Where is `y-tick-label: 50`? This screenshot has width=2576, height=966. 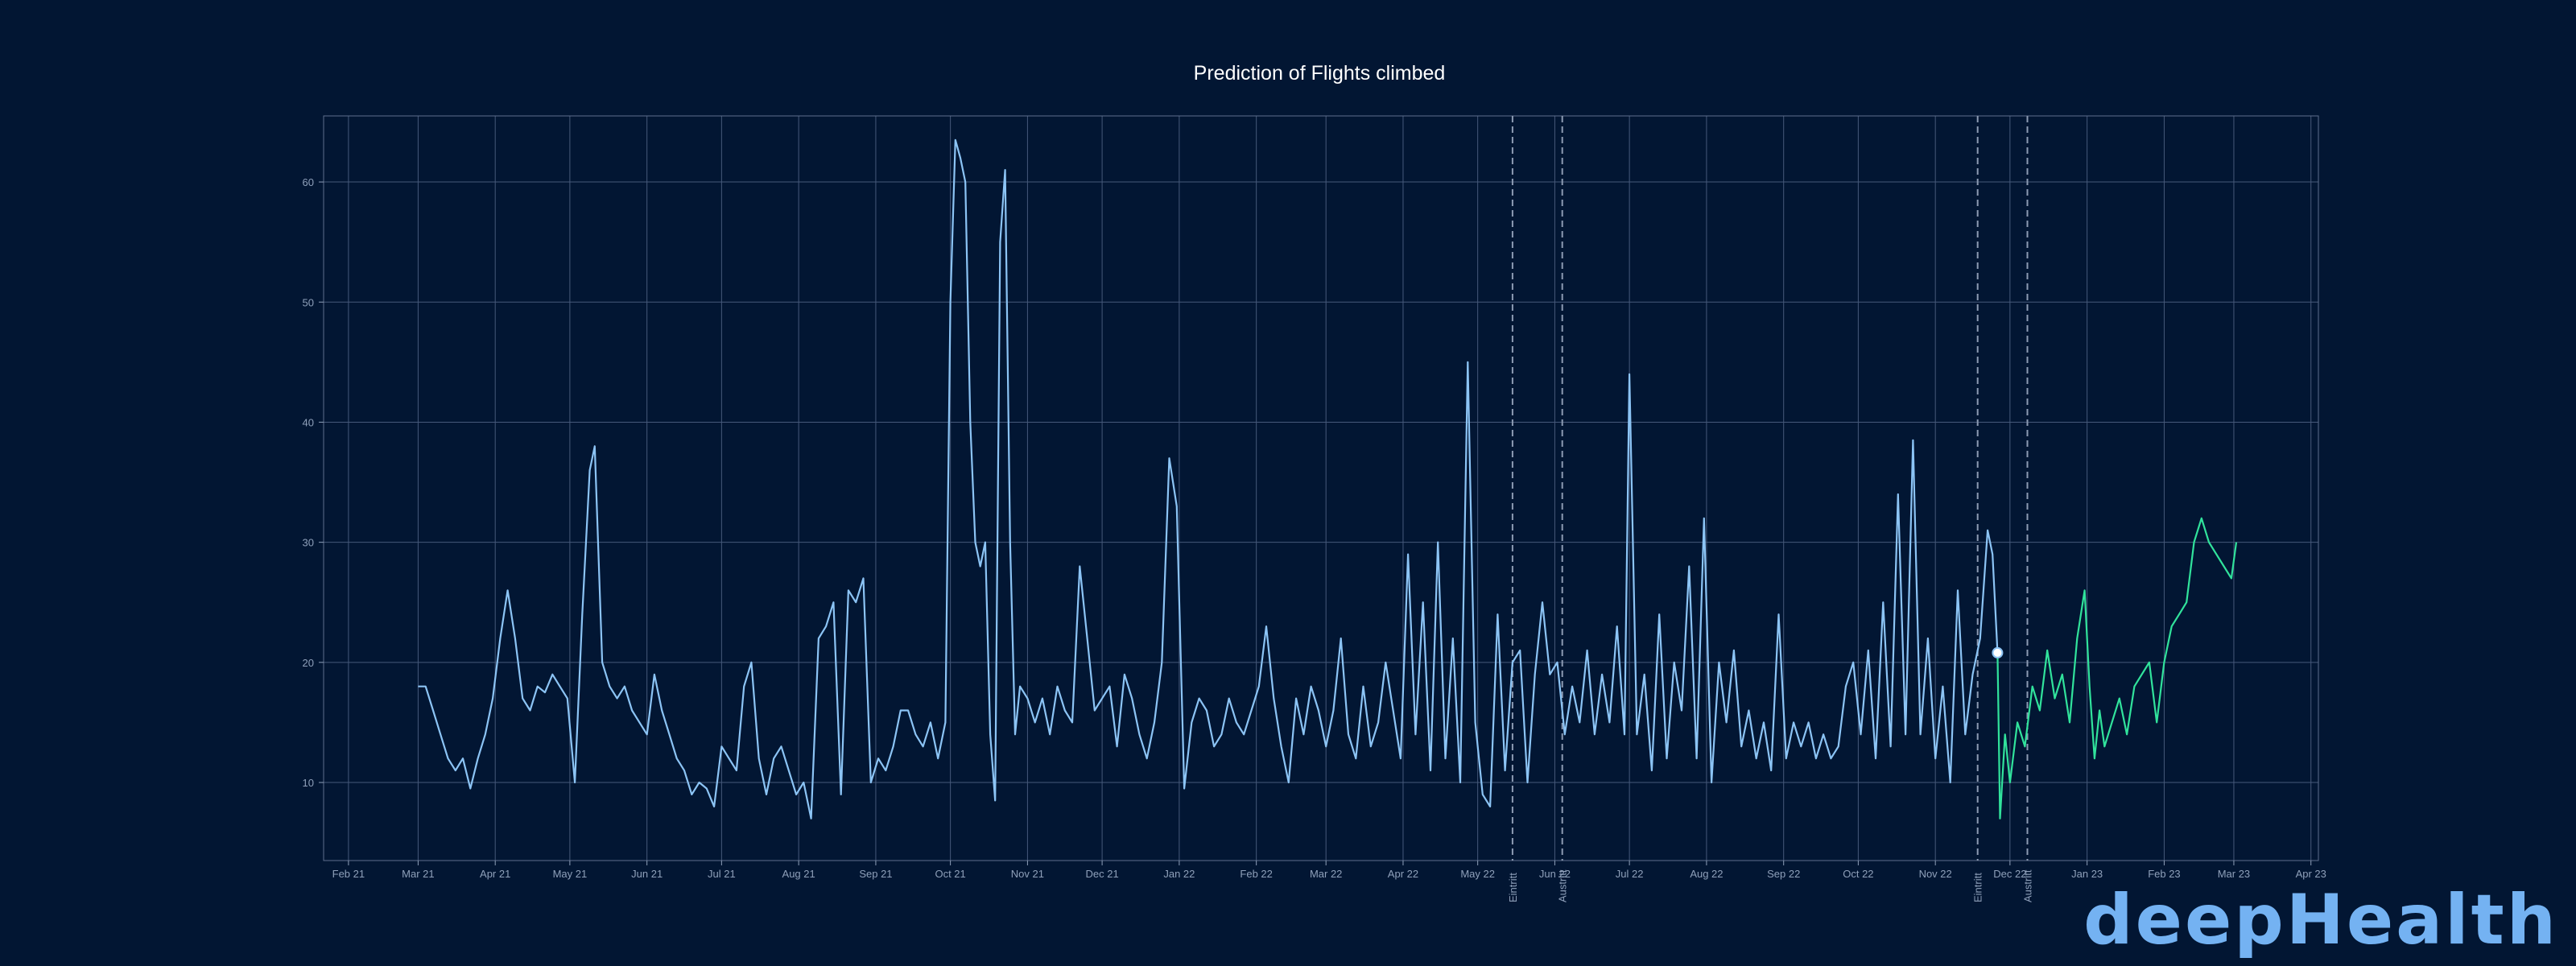
y-tick-label: 50 is located at coordinates (308, 302).